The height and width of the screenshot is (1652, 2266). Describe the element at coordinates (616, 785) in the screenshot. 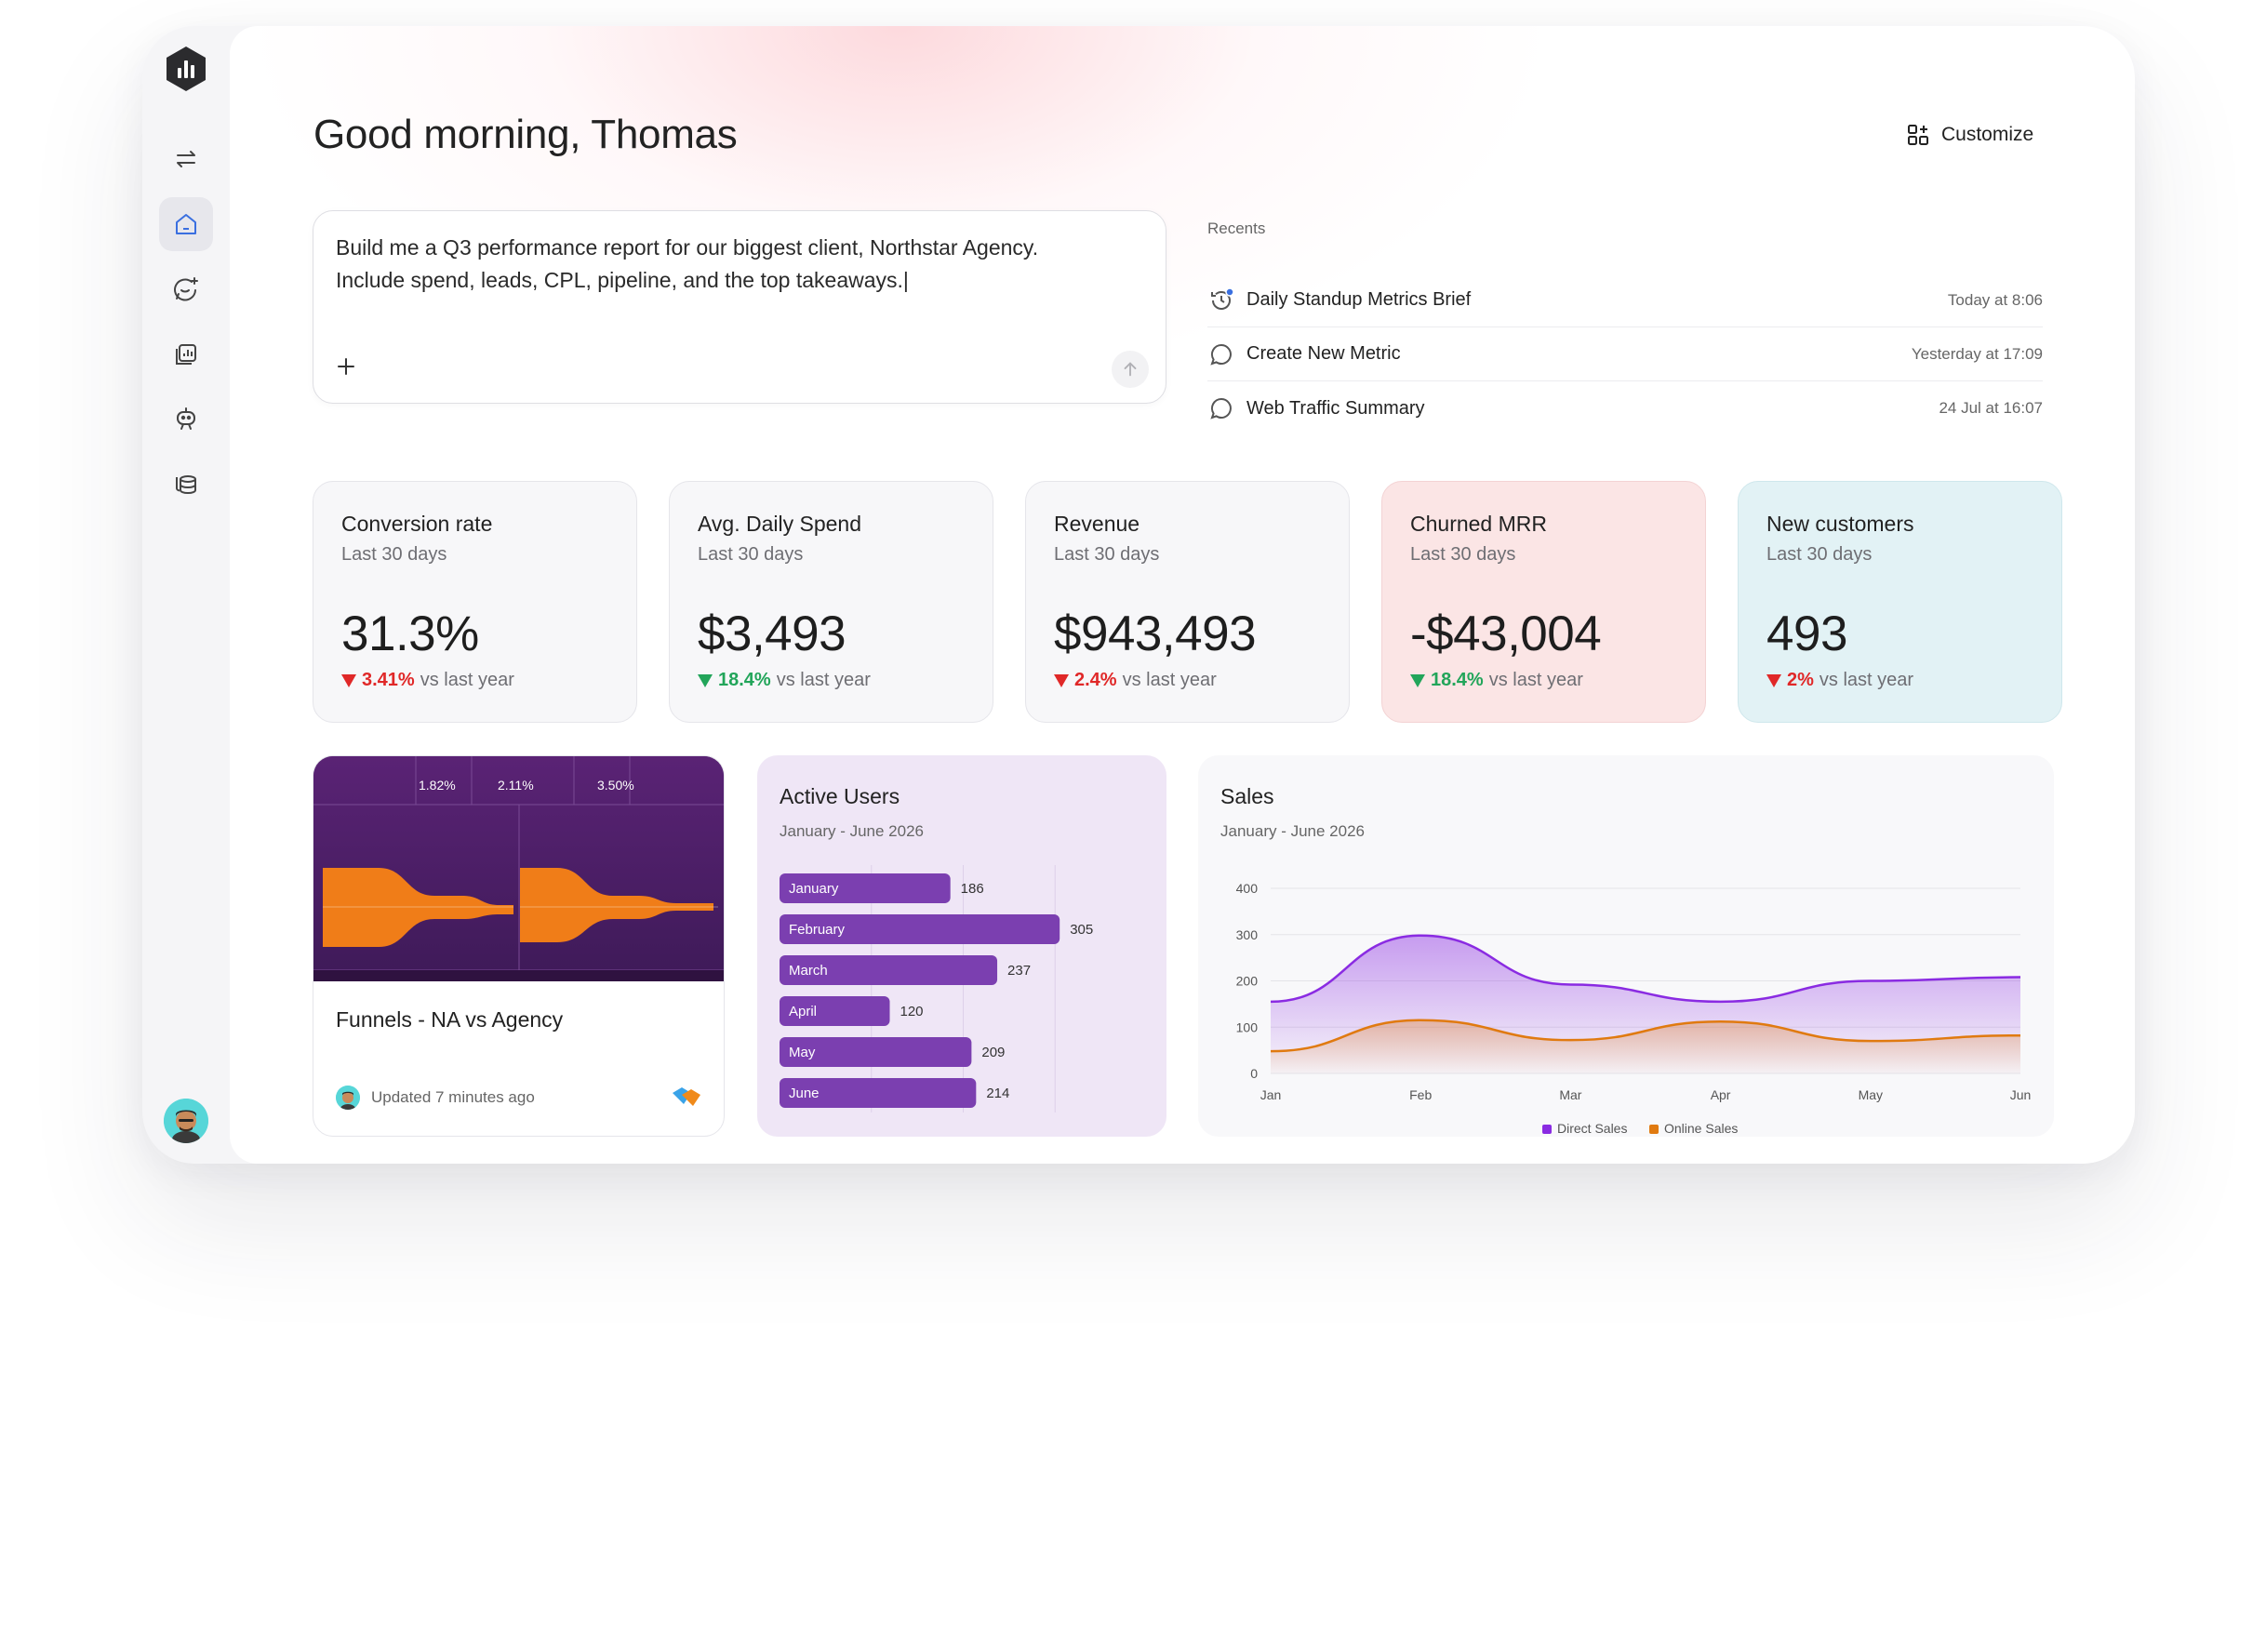

I see `thumb-stat: 3.50%` at that location.